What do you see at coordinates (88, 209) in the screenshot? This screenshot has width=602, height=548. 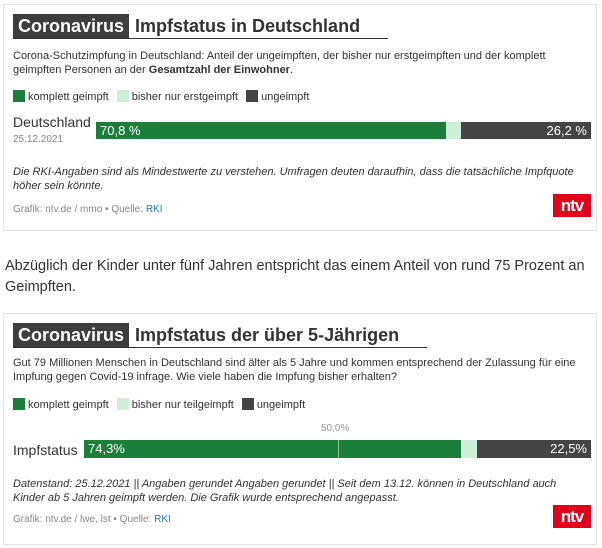 I see `credit: Grafik: ntv.de / mmo • Quelle: RKI` at bounding box center [88, 209].